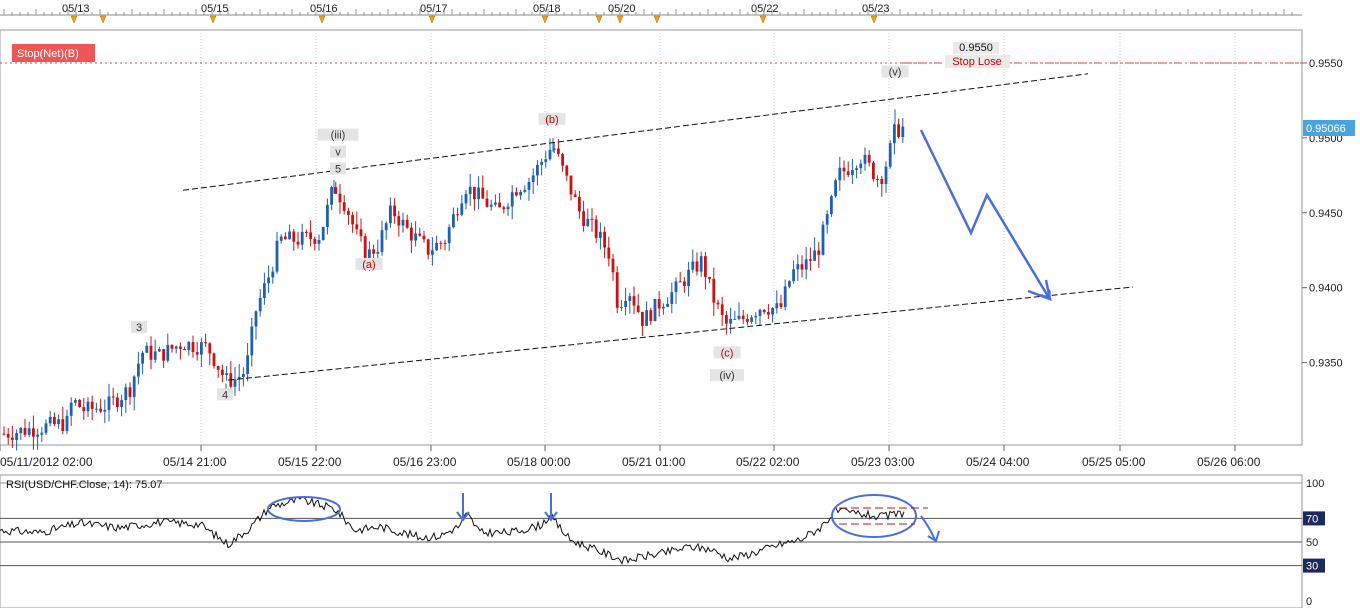 The height and width of the screenshot is (613, 1360). Describe the element at coordinates (368, 265) in the screenshot. I see `wave-label: (a)` at that location.